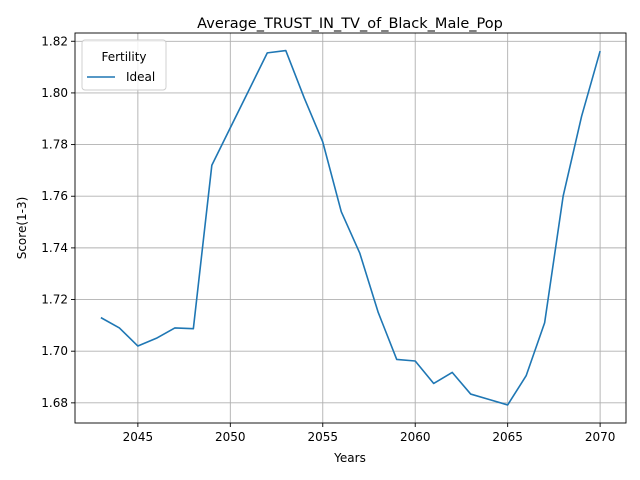  Describe the element at coordinates (350, 24) in the screenshot. I see `chart-title: Average_TRUST_IN_TV_of_Black_Male_Pop` at that location.